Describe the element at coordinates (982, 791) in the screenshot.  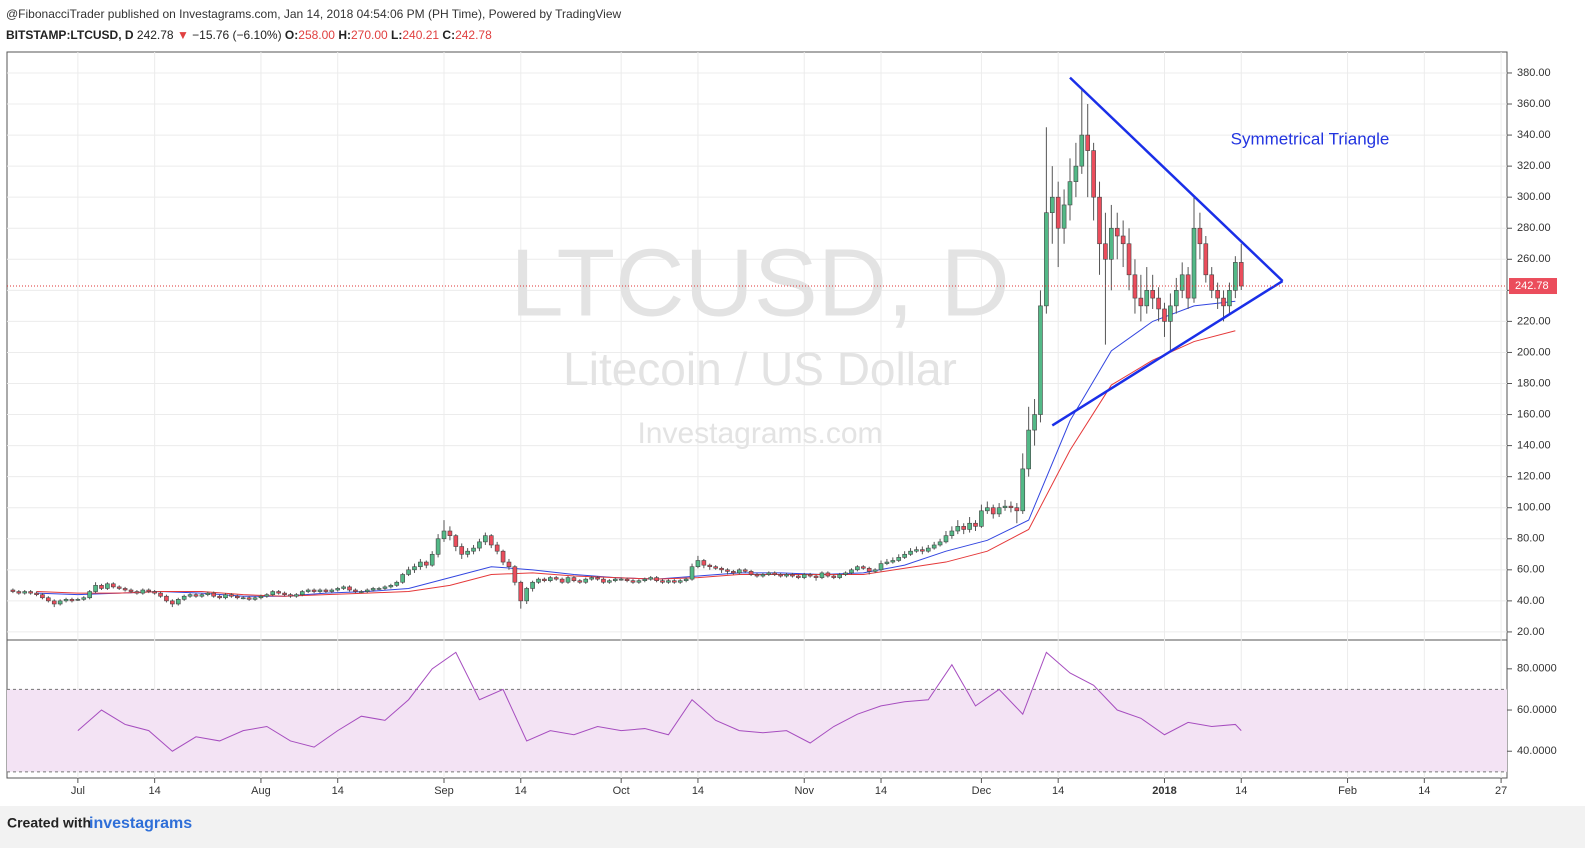
I see `x-tick-label: Dec` at that location.